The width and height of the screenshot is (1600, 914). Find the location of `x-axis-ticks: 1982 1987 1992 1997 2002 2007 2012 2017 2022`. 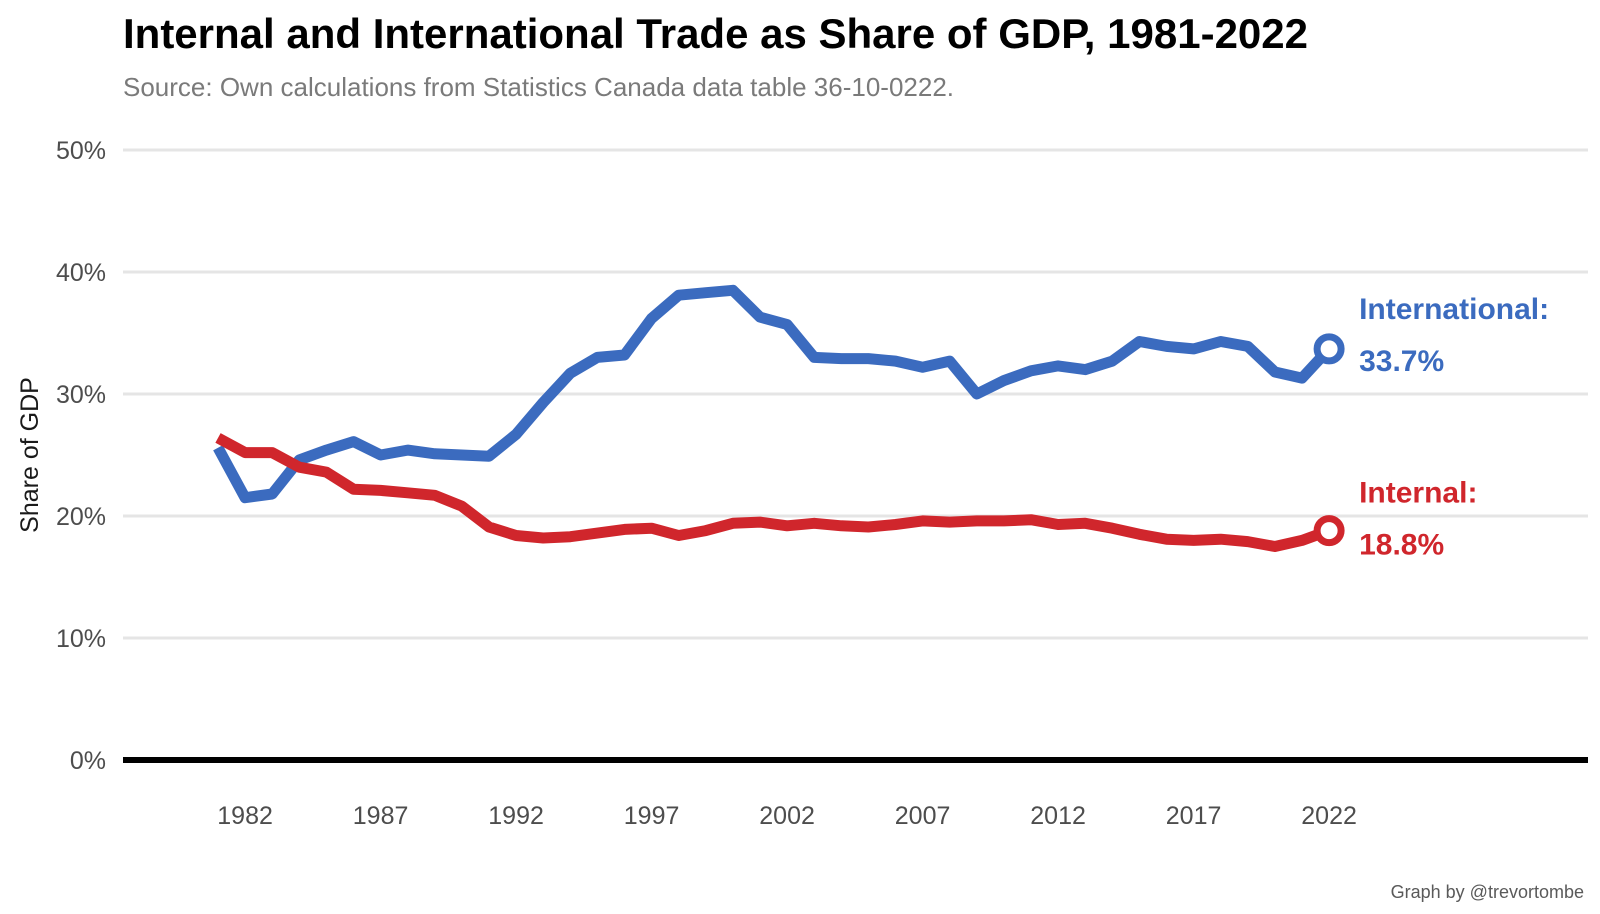

x-axis-ticks: 1982 1987 1992 1997 2002 2007 2012 2017 2022 is located at coordinates (787, 816).